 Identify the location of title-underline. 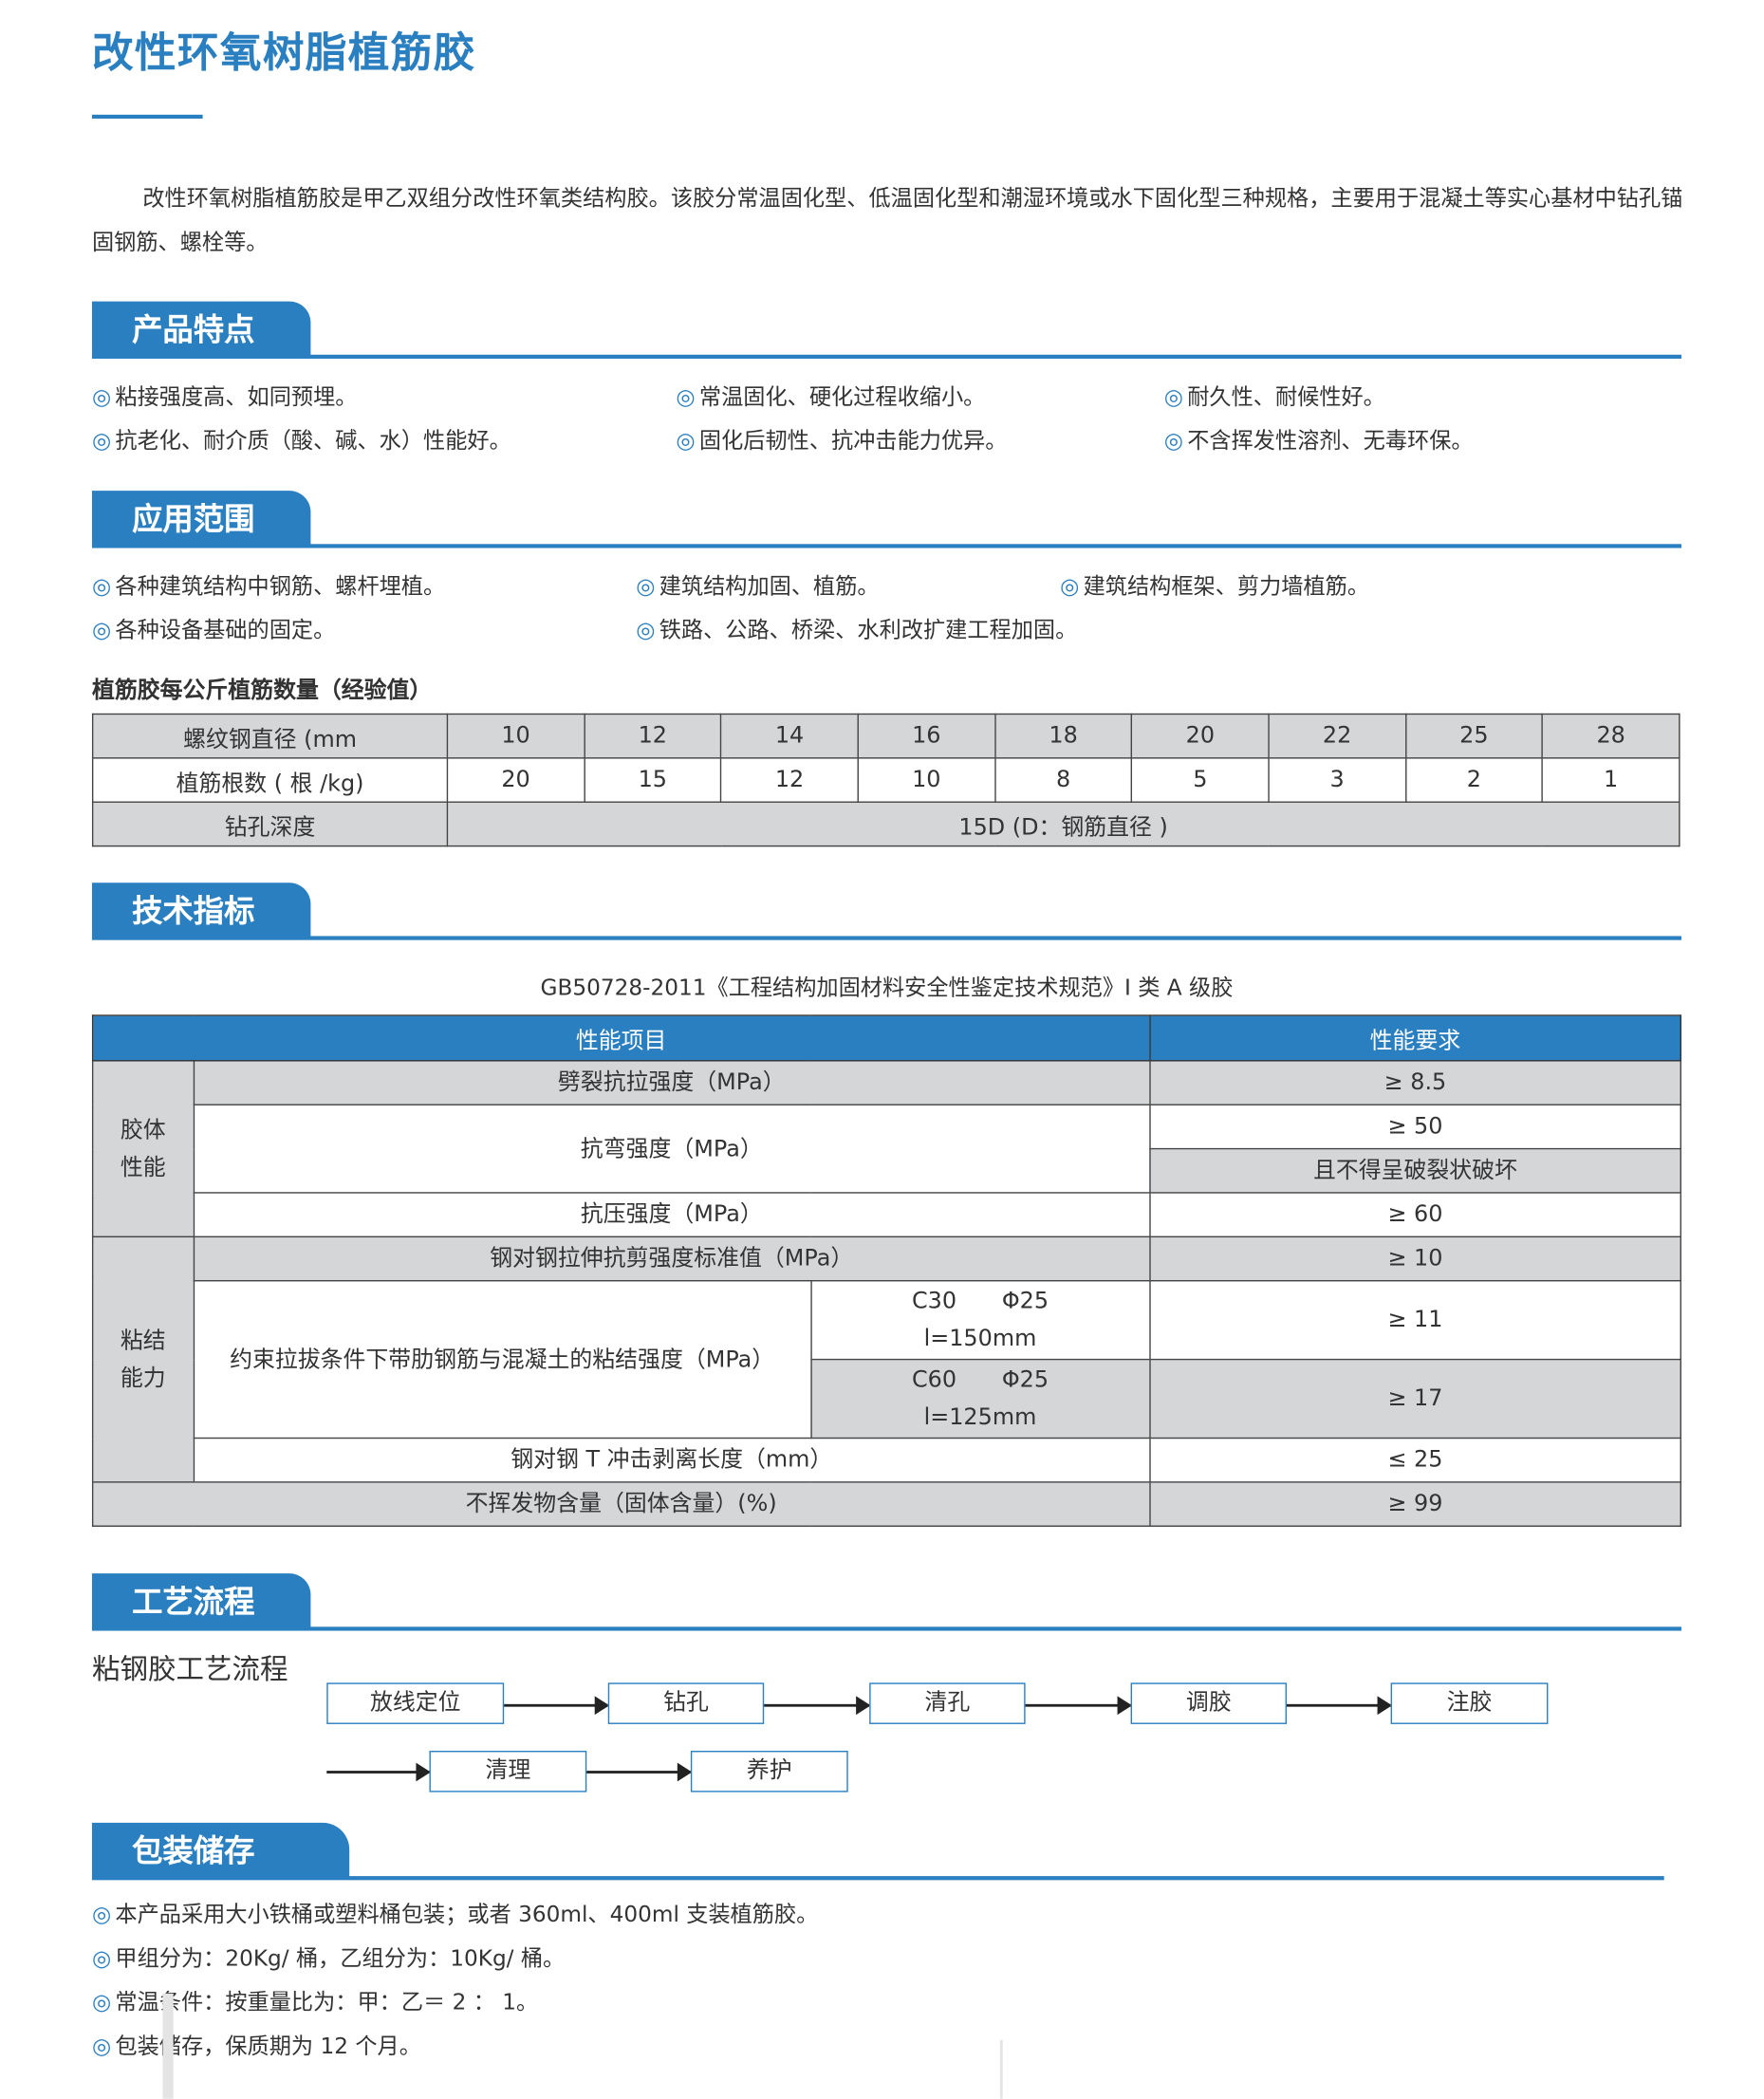
(147, 117).